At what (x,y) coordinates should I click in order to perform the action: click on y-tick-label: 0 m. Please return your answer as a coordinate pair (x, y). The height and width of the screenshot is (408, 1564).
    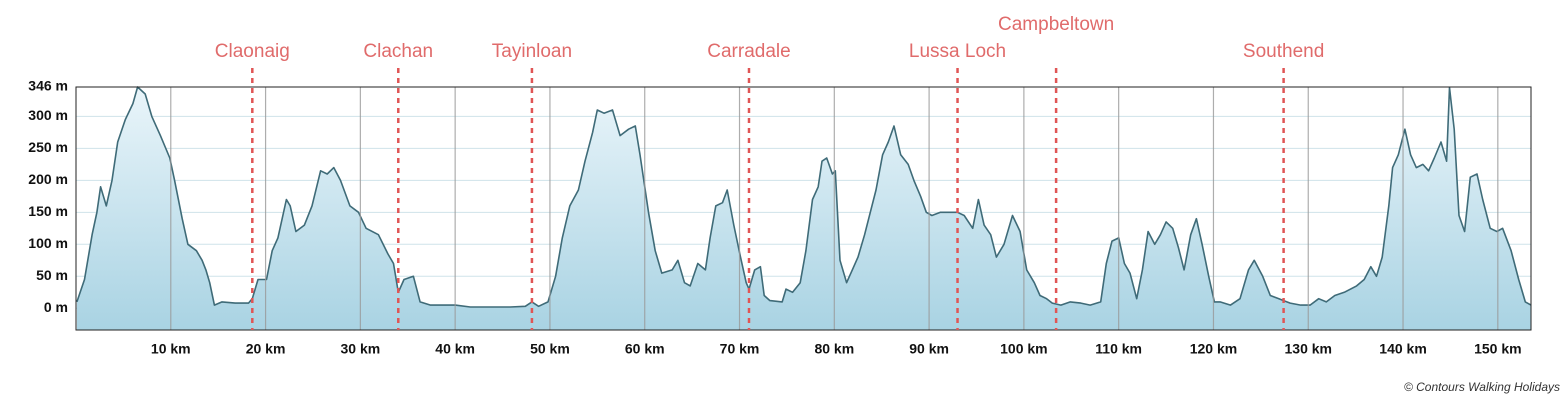
    Looking at the image, I should click on (56, 307).